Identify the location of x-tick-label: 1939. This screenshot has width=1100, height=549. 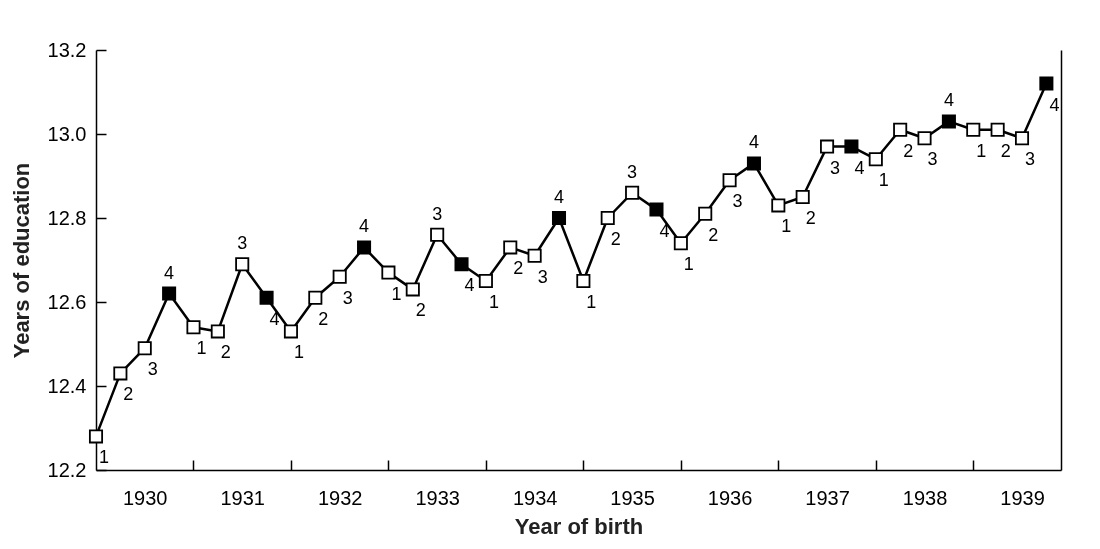
(1022, 497).